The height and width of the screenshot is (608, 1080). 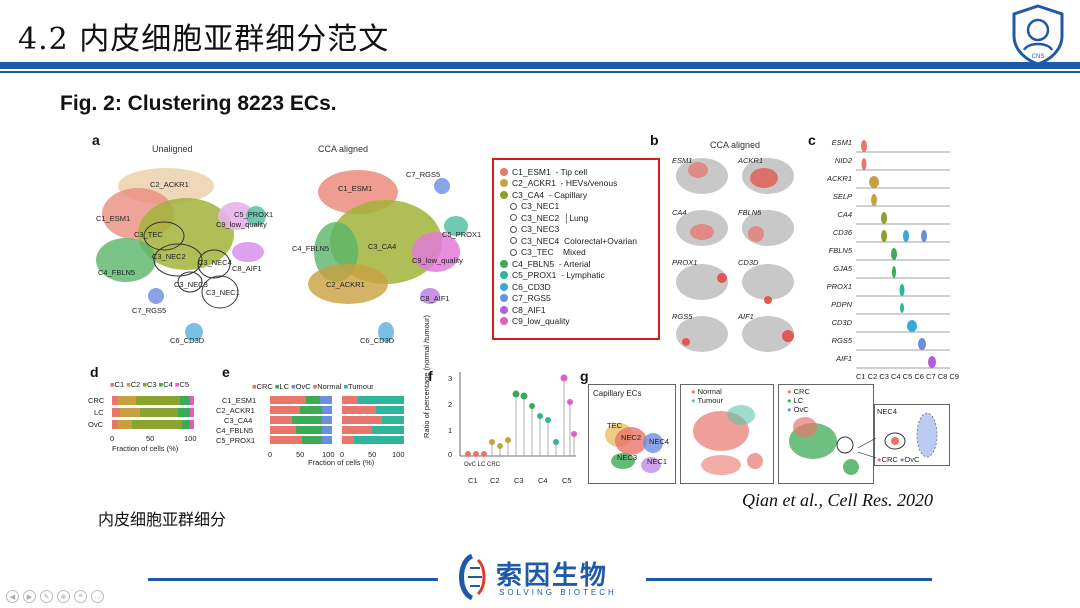 What do you see at coordinates (750, 212) in the screenshot?
I see `gene-label: FBLN5` at bounding box center [750, 212].